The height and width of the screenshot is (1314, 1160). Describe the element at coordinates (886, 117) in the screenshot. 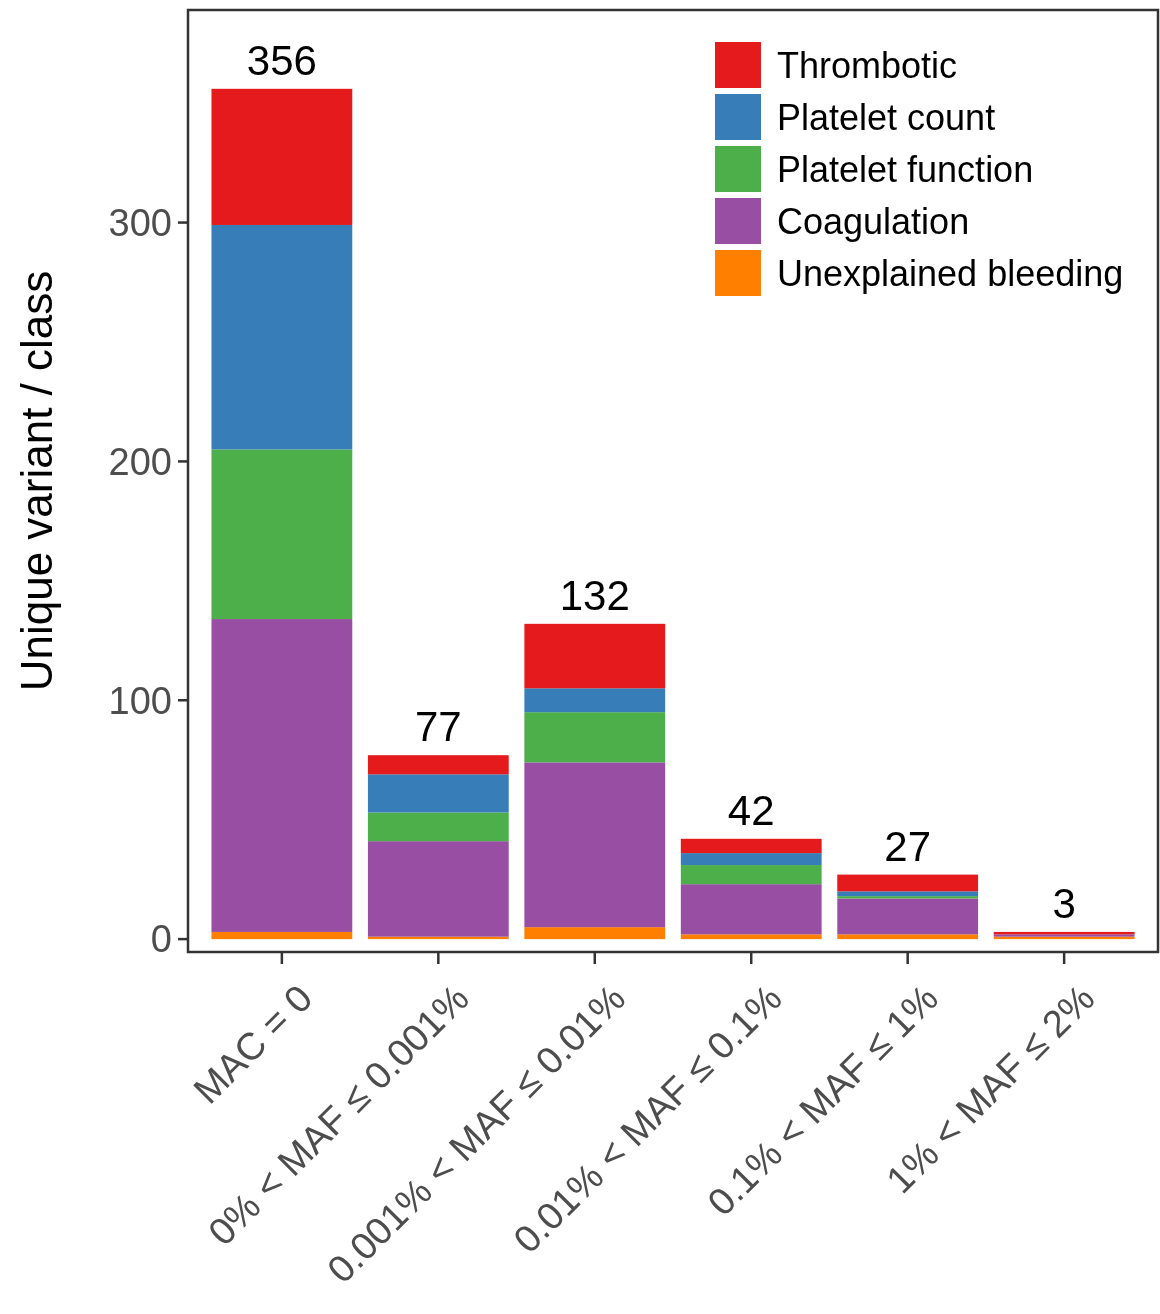

I see `legend-label: Platelet count` at that location.